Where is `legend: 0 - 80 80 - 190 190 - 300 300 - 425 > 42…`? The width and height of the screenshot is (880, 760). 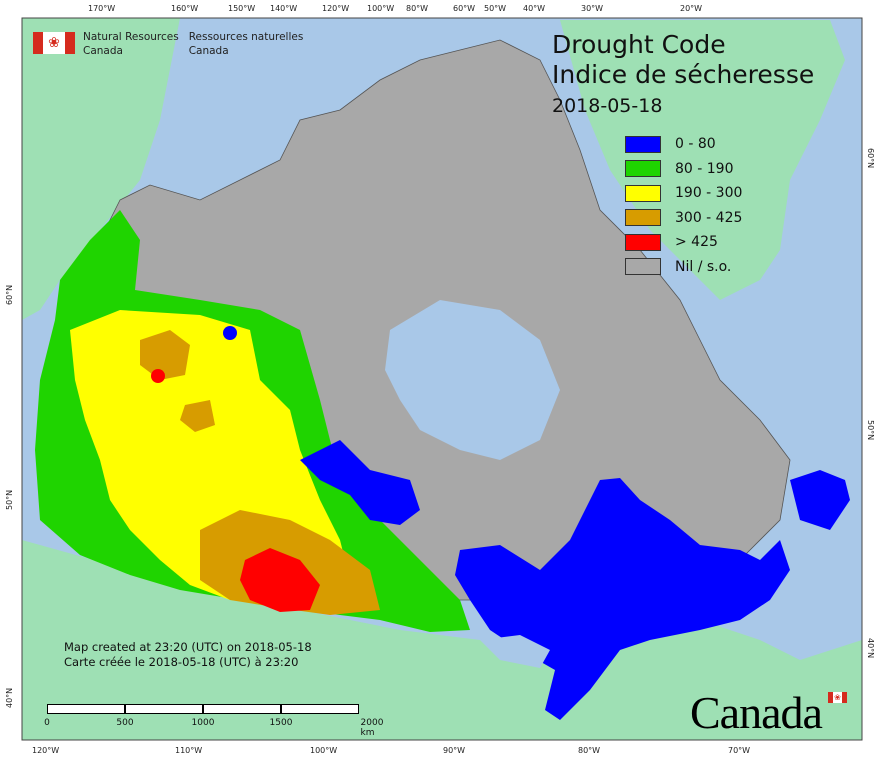 legend: 0 - 80 80 - 190 190 - 300 300 - 425 > 42… is located at coordinates (683, 205).